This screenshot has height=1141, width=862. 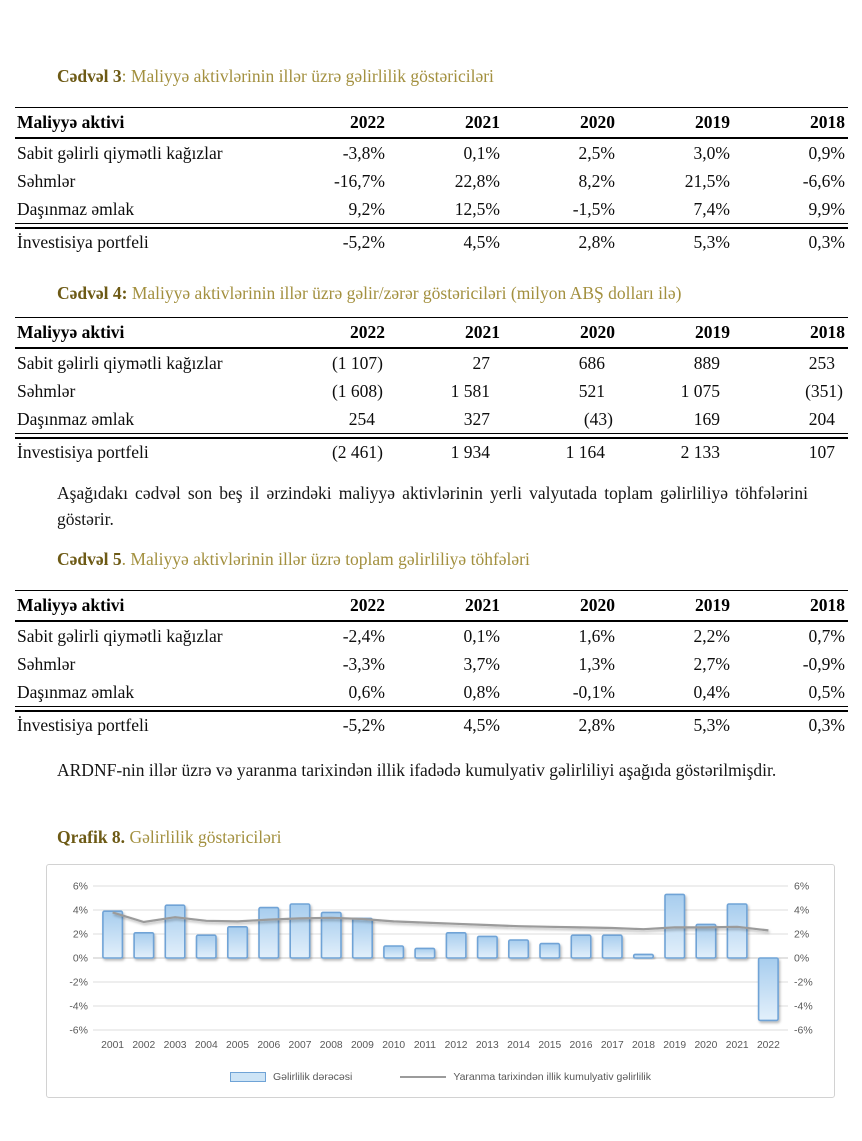 What do you see at coordinates (700, 390) in the screenshot?
I see `cell-value: 1 075` at bounding box center [700, 390].